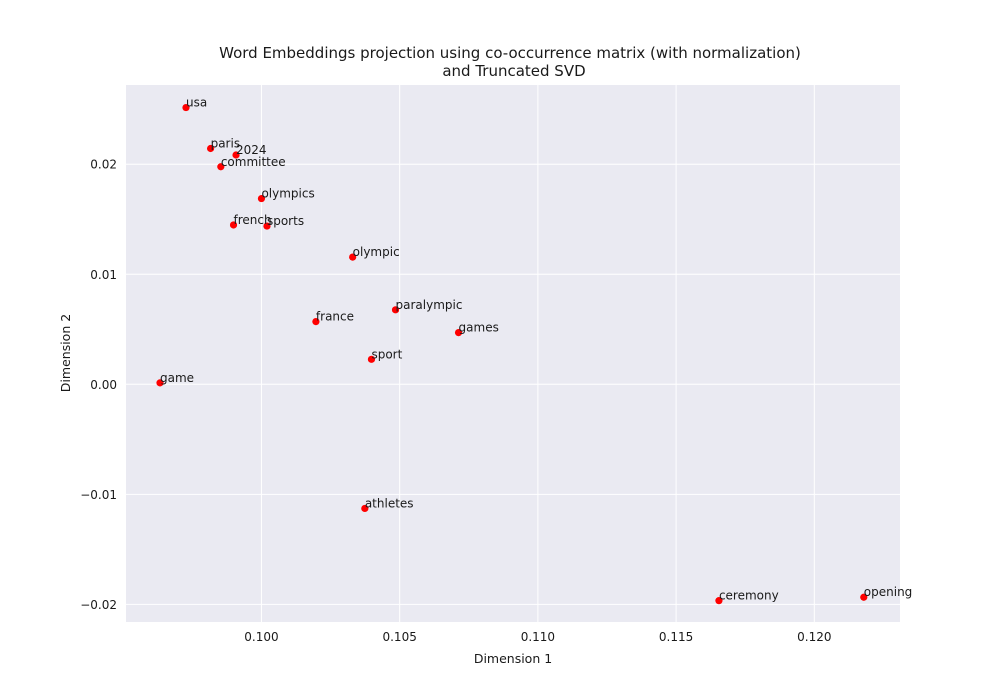 This screenshot has height=700, width=1000. What do you see at coordinates (749, 596) in the screenshot?
I see `data-point-label: ceremony` at bounding box center [749, 596].